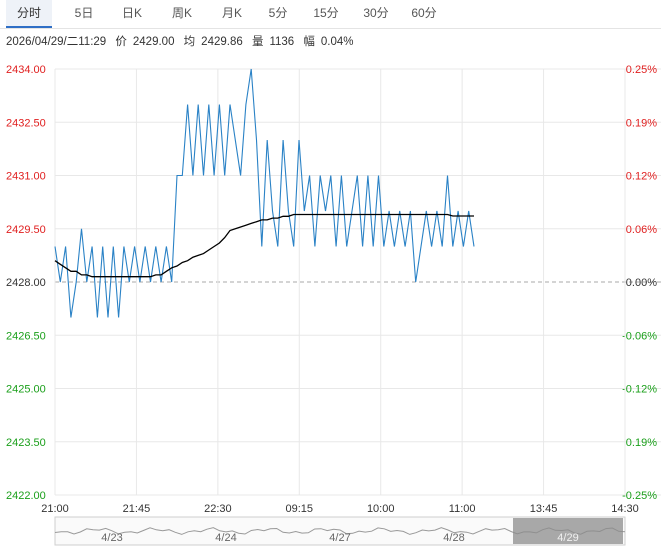  I want to click on y-tick-label: 2425.00, so click(26, 390).